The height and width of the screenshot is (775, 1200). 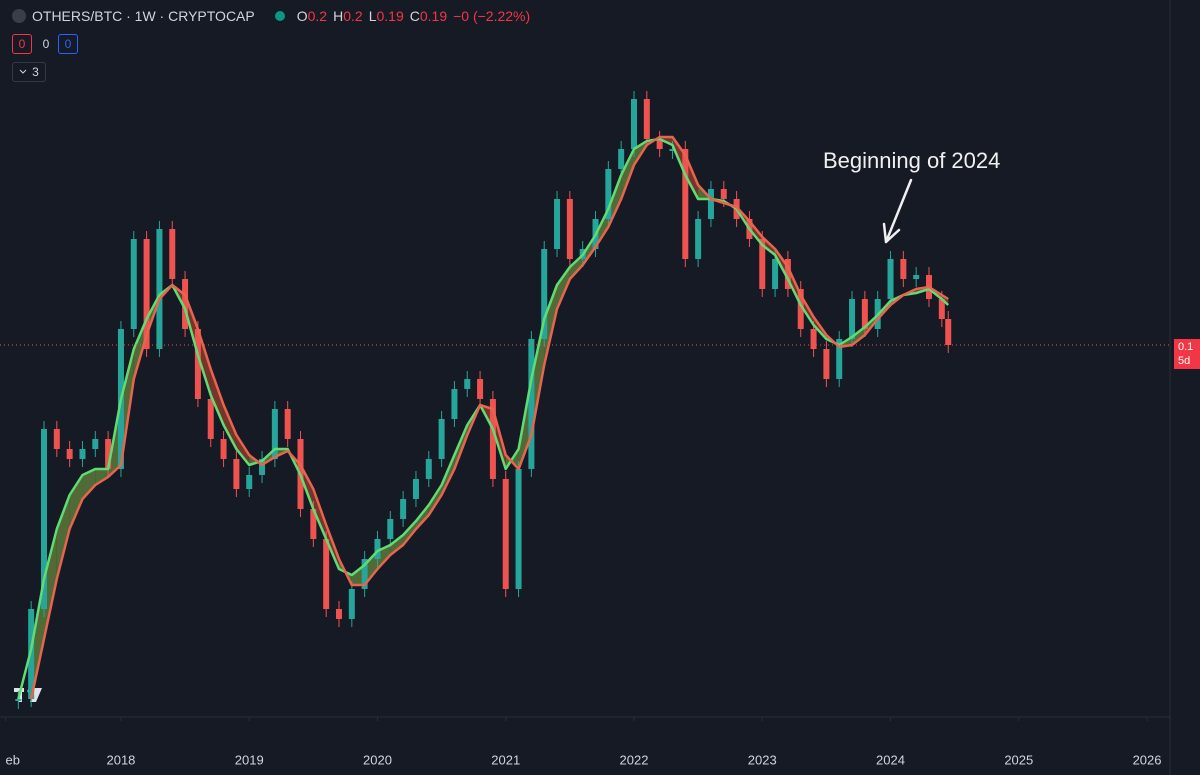 What do you see at coordinates (1187, 354) in the screenshot?
I see `price-tag: 0.1 5d` at bounding box center [1187, 354].